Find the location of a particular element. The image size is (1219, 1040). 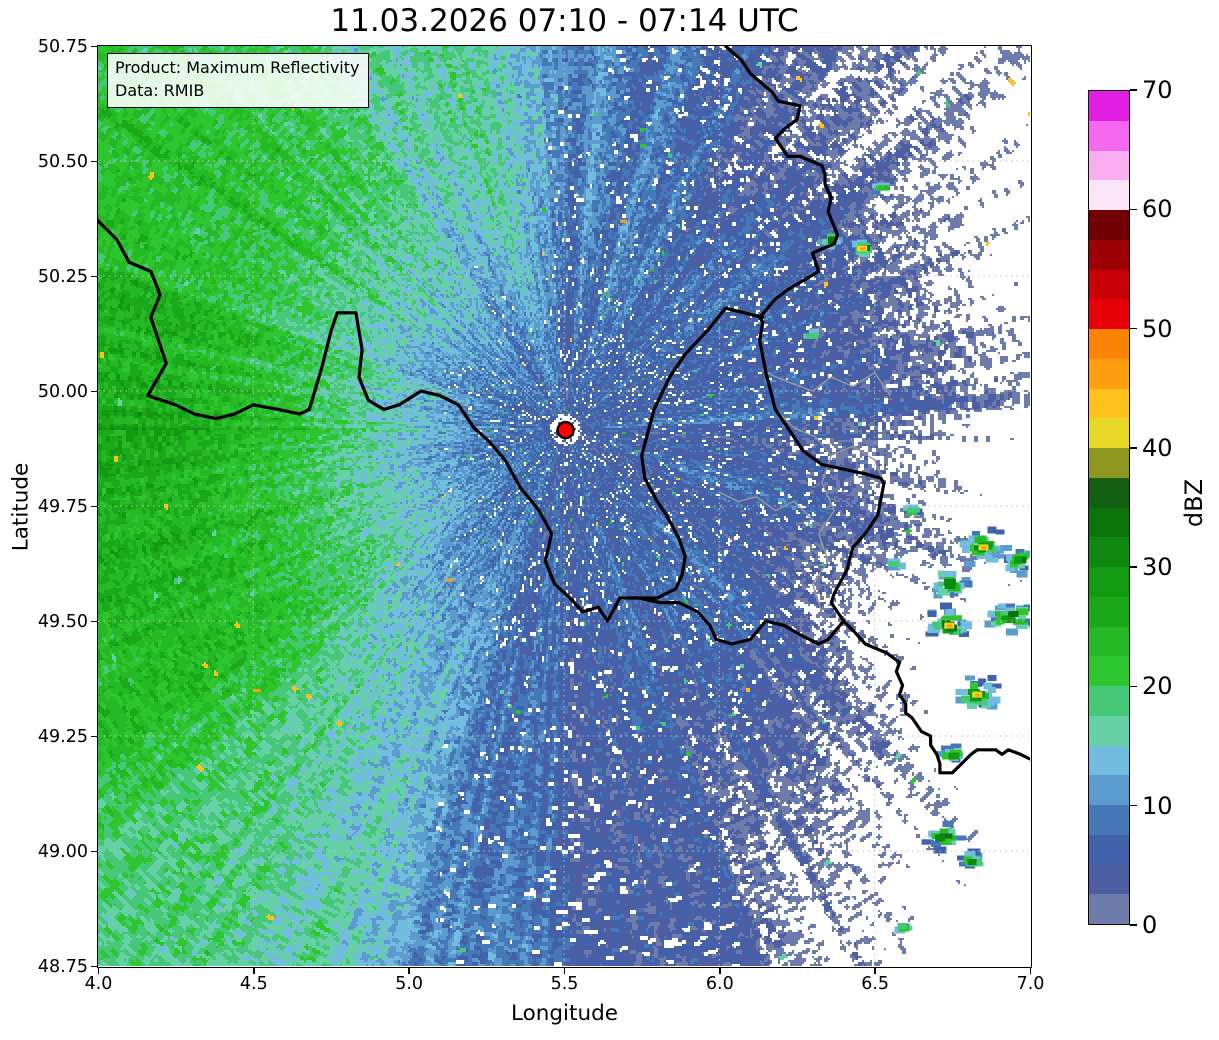

x-tick-label: 5.5 is located at coordinates (564, 984).